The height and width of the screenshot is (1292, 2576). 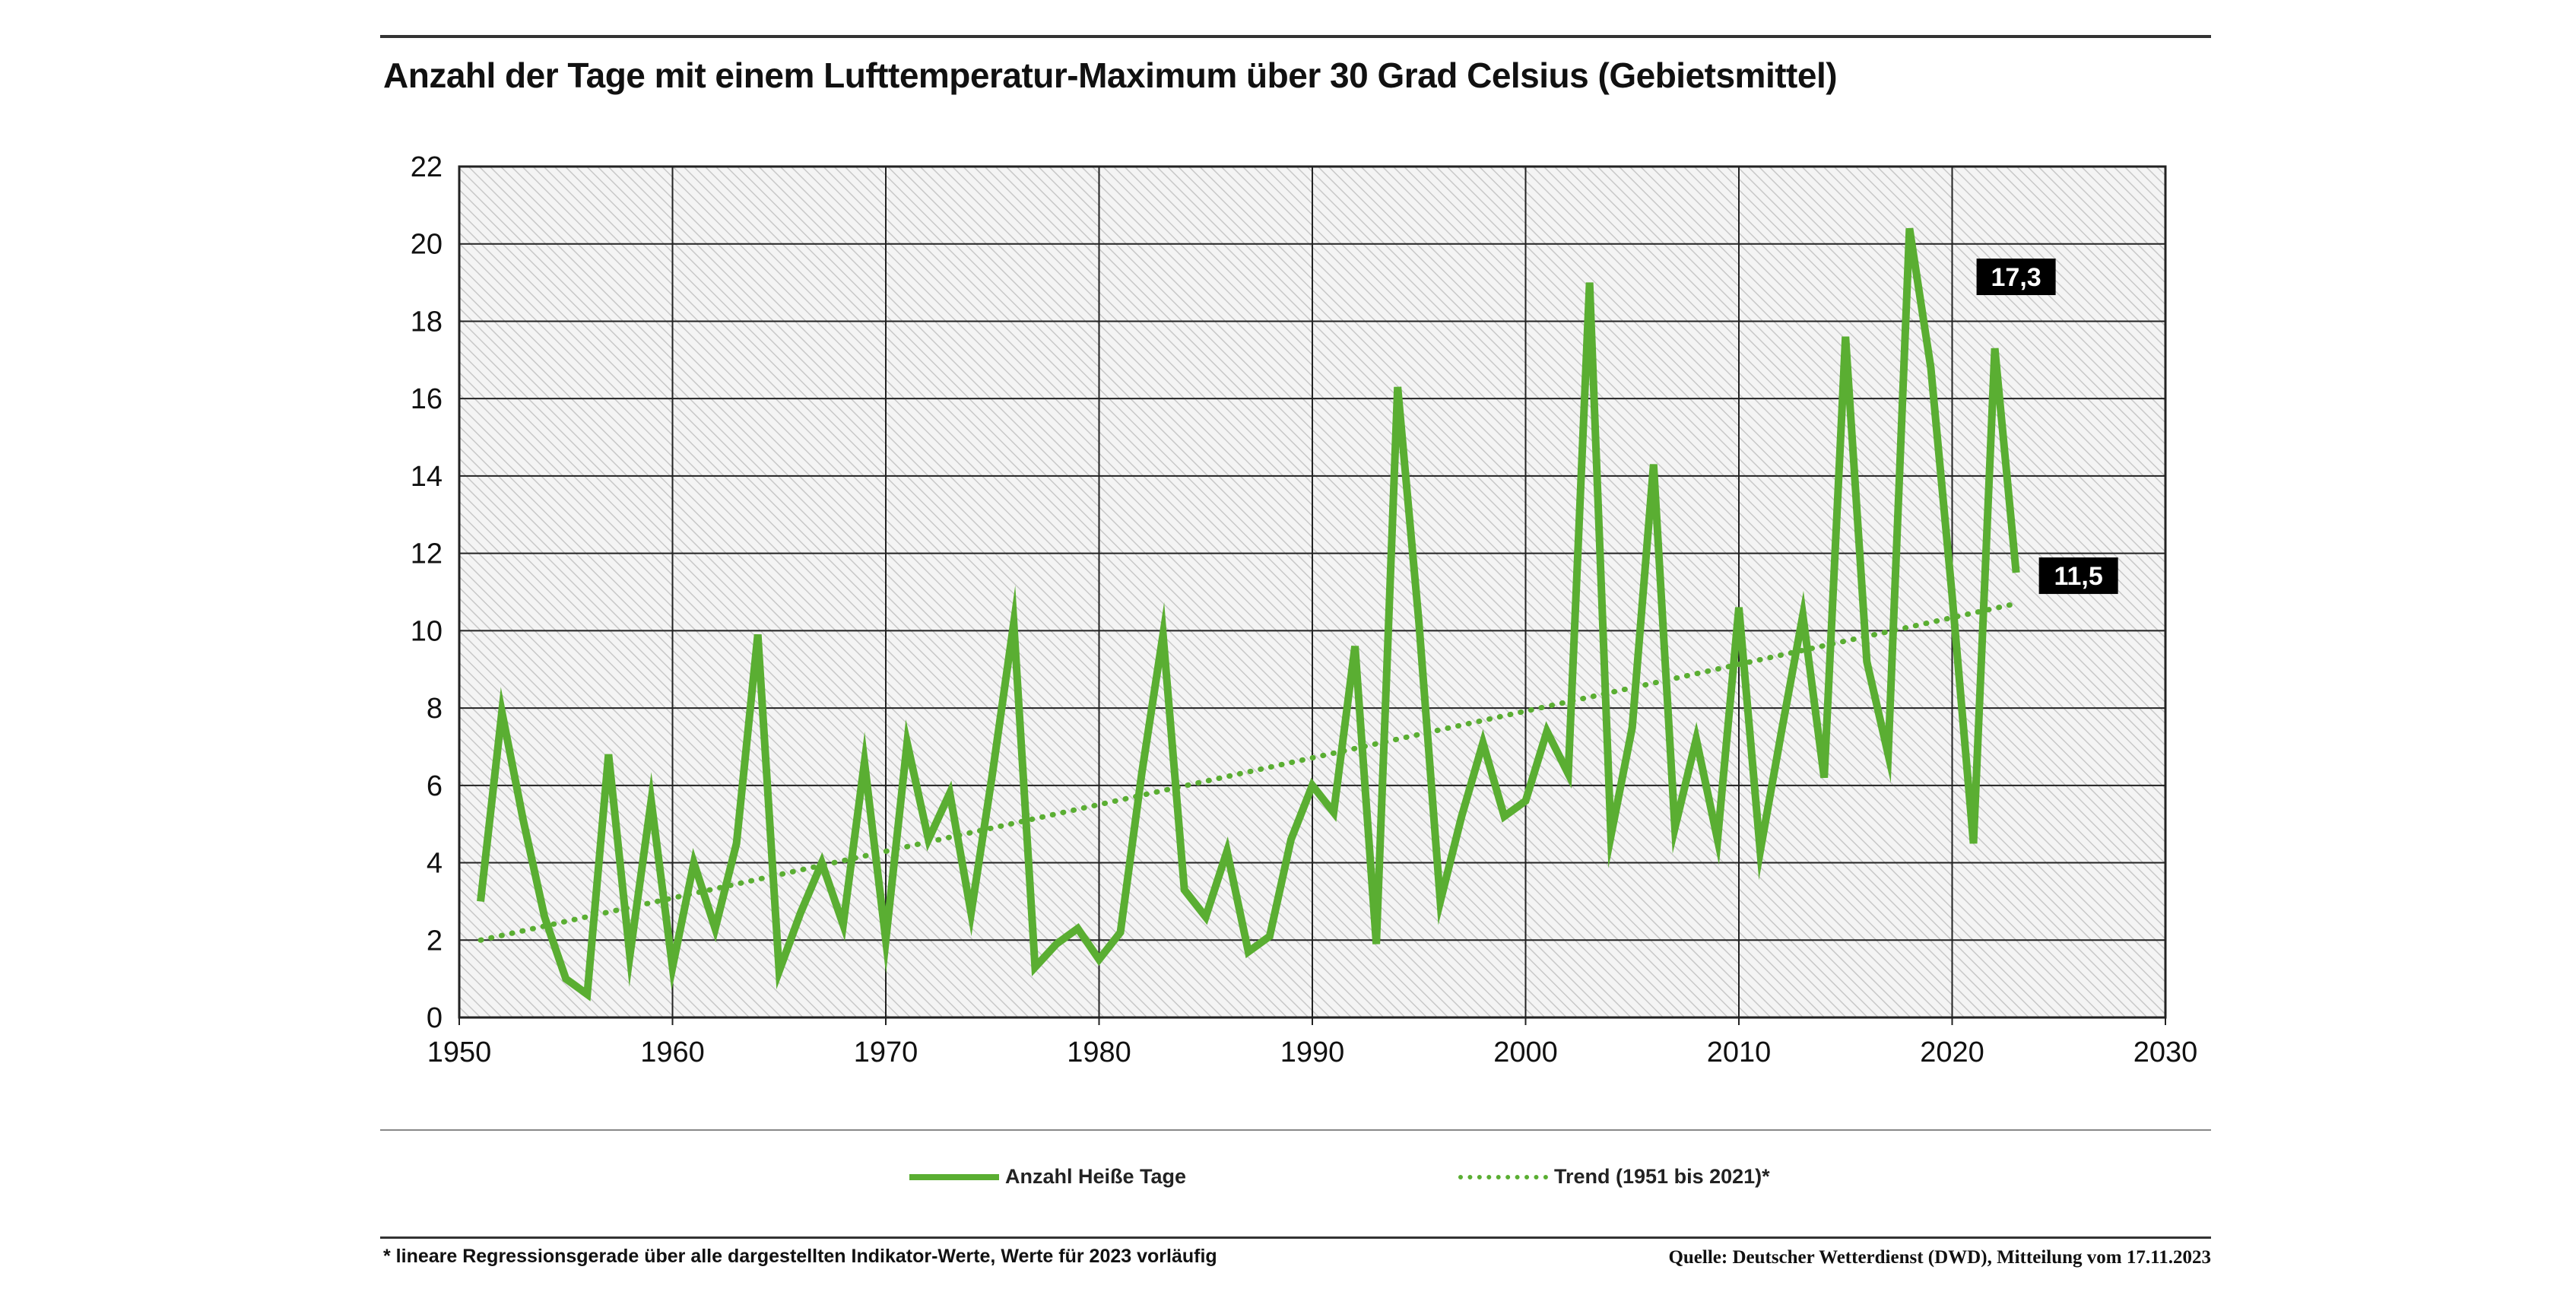 I want to click on y-tick-label: 6, so click(x=435, y=786).